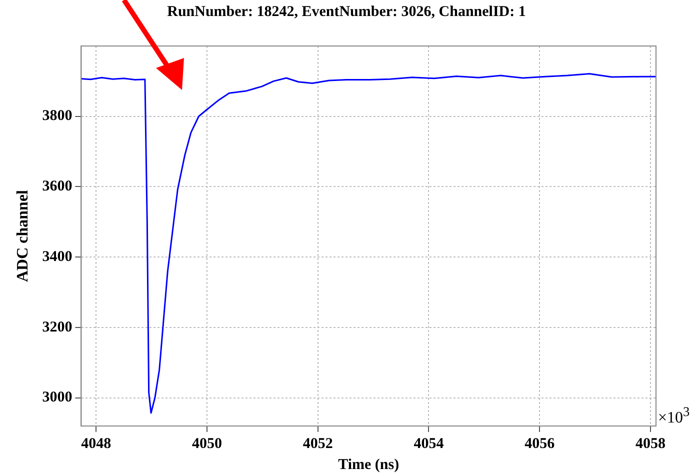  I want to click on x-tick-label: 4050, so click(207, 444).